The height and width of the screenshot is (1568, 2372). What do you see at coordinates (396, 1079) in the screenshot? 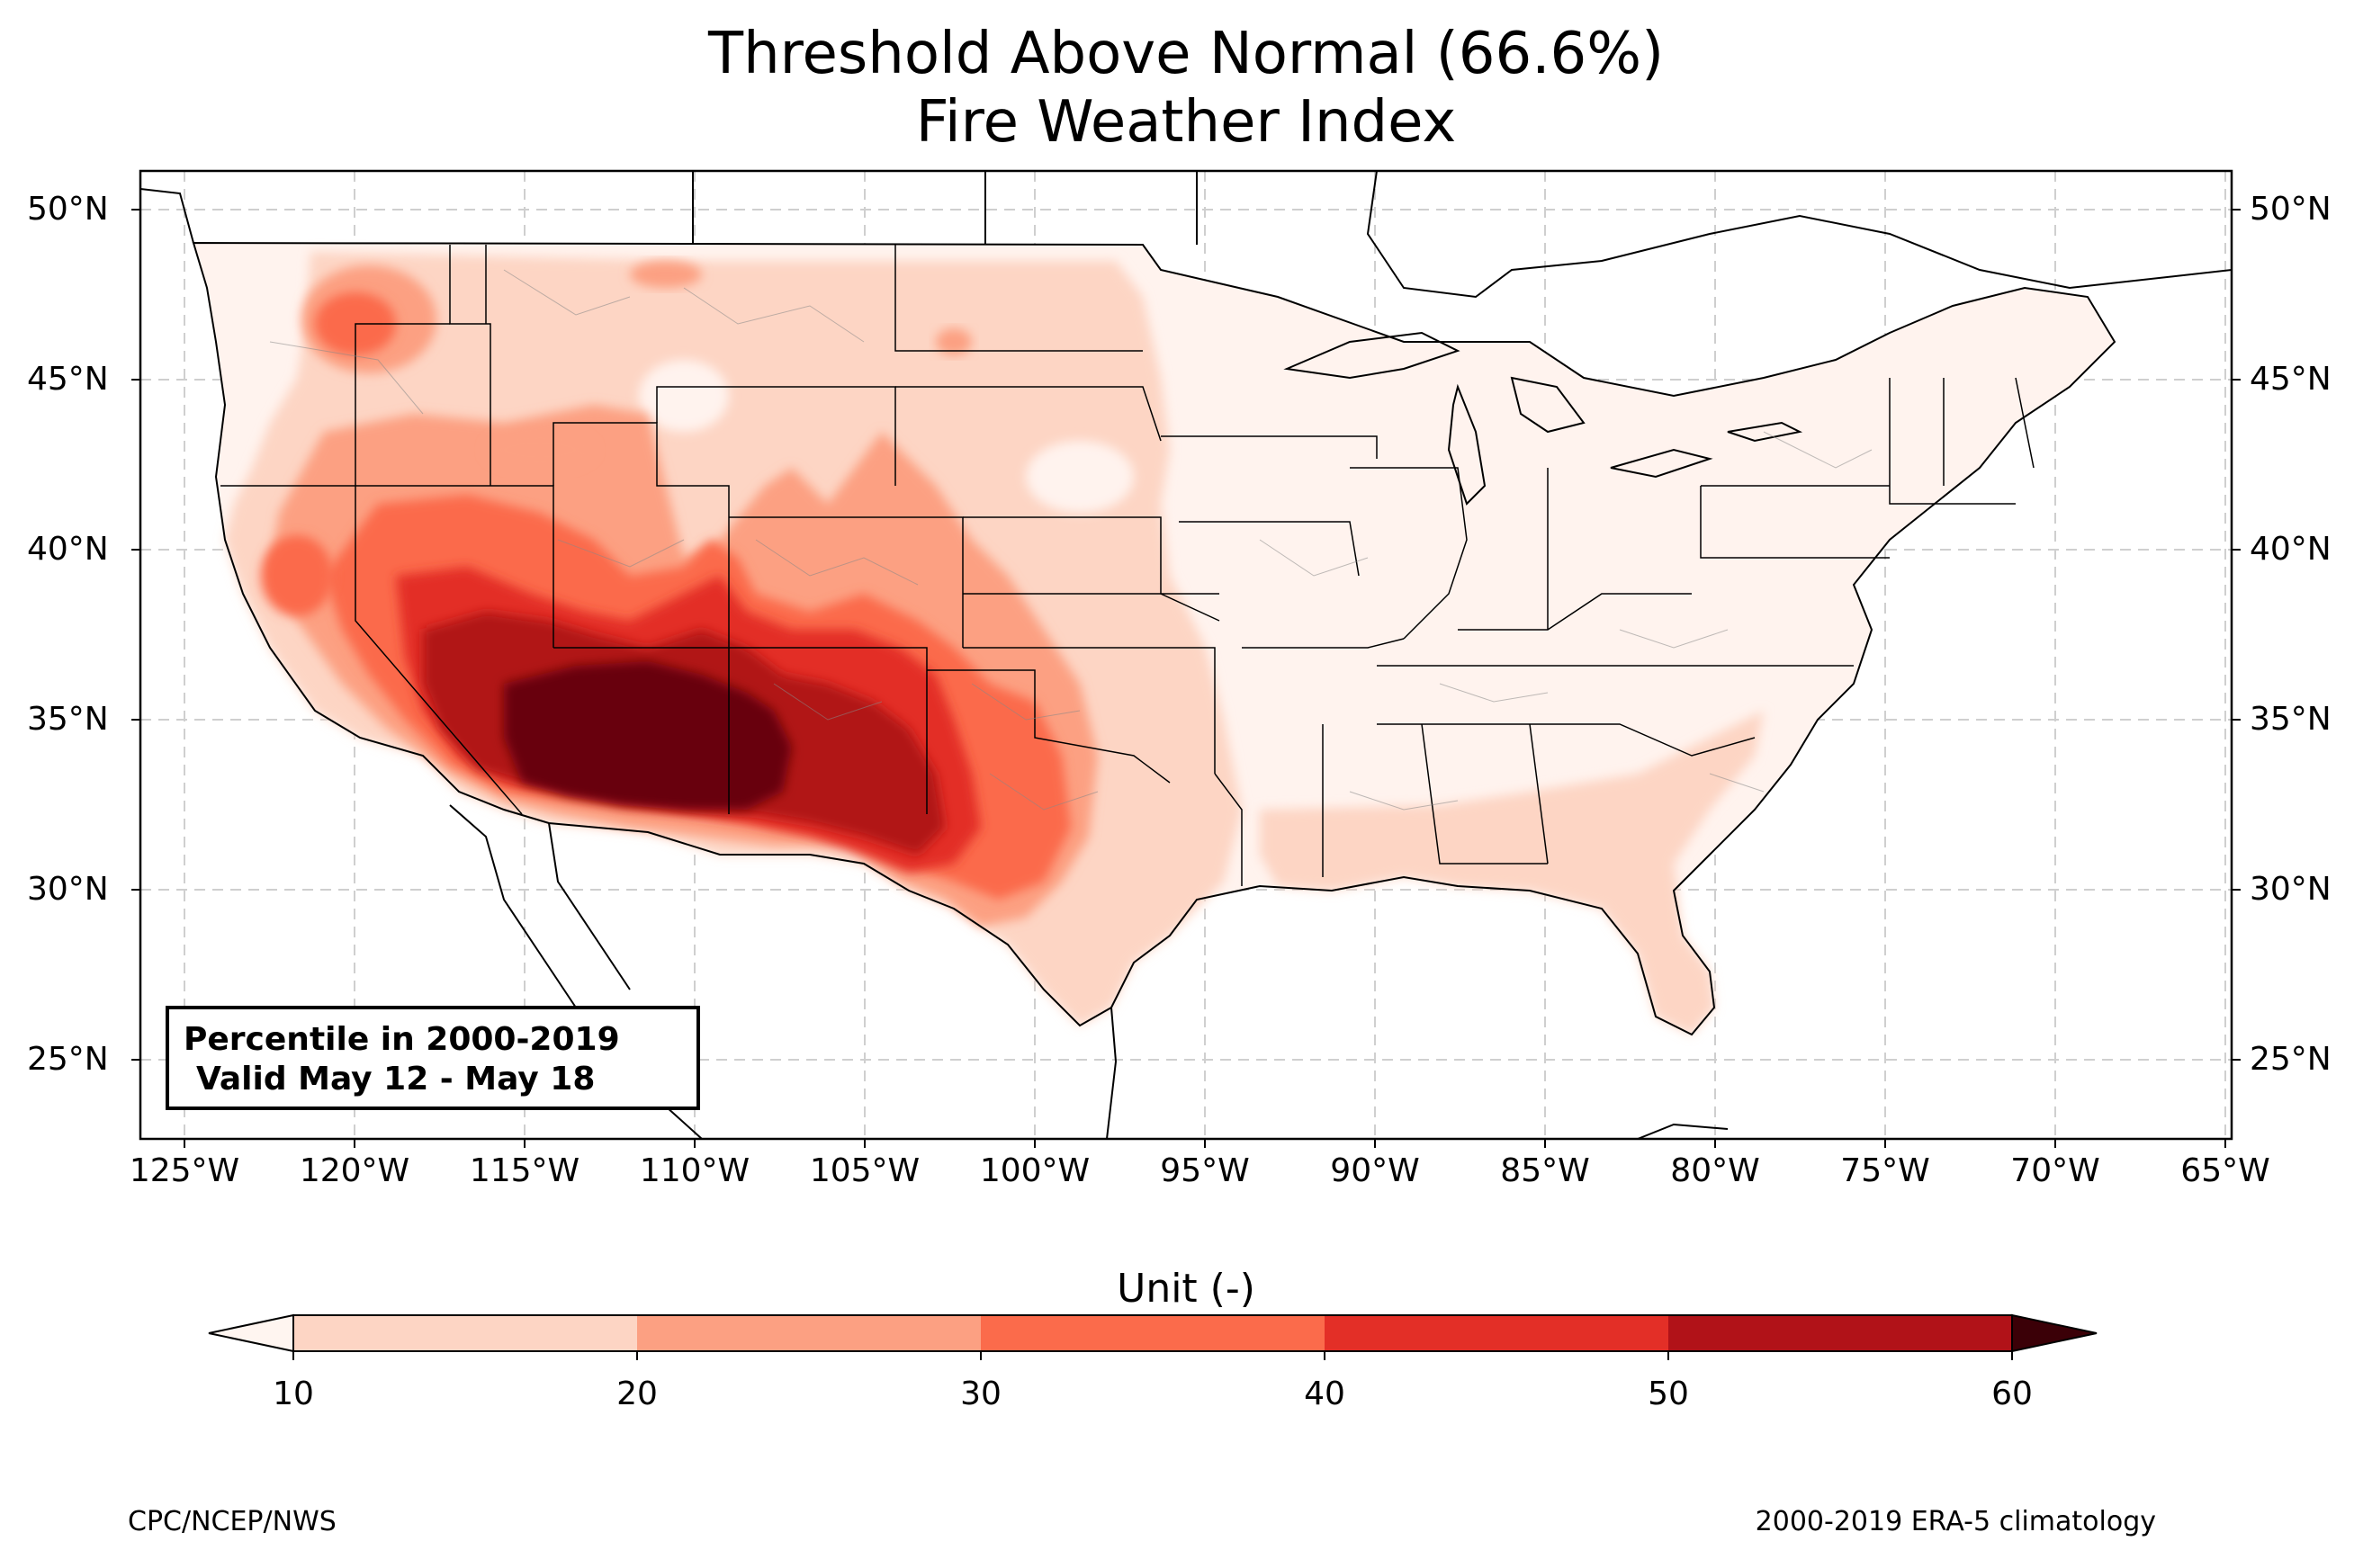
I see `info-box-line-2: Valid May 12 - May 18` at bounding box center [396, 1079].